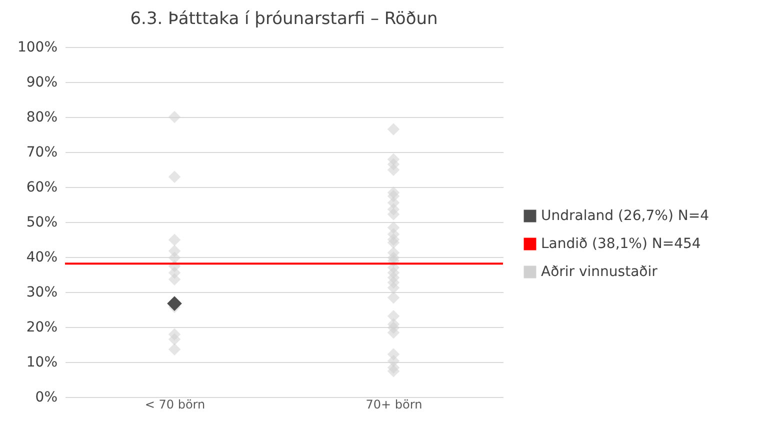 The image size is (778, 445). Describe the element at coordinates (42, 152) in the screenshot. I see `y-tick-label: 70%` at that location.